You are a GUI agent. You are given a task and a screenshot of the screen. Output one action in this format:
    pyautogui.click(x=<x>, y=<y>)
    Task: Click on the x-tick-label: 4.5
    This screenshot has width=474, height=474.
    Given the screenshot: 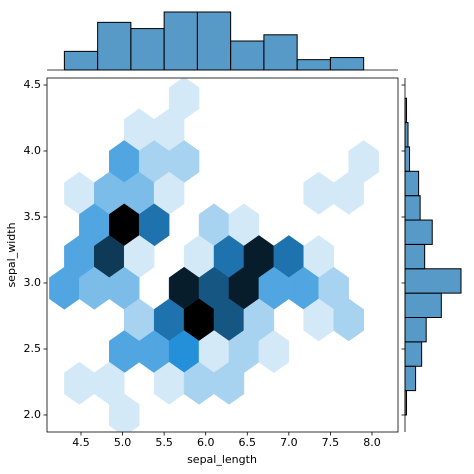 What is the action you would take?
    pyautogui.click(x=81, y=442)
    